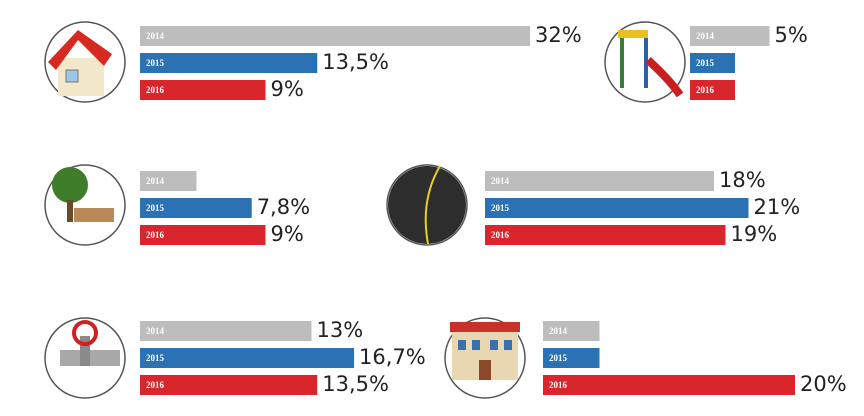 The image size is (864, 416). Describe the element at coordinates (777, 207) in the screenshot. I see `value-label: 21%` at that location.